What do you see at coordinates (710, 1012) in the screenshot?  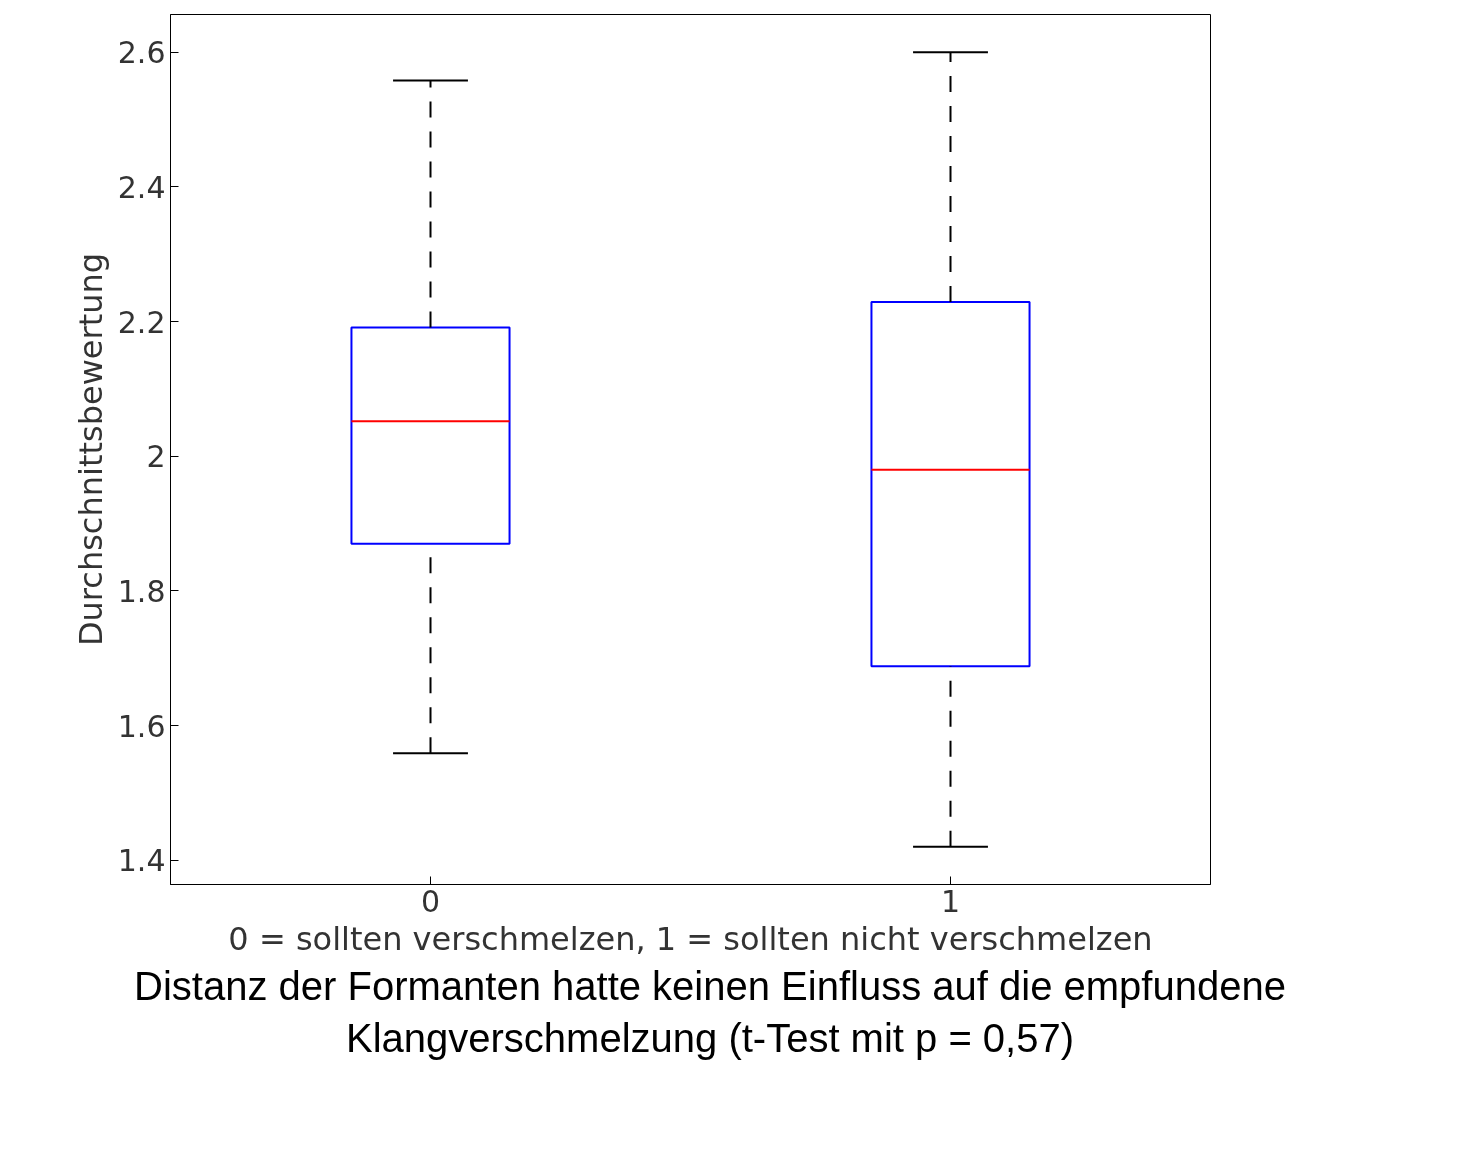 I see `text: Distanz der Formanten hatte keinen Einfluss auf die empfundene Klangverschmelzung (t-Test mit p = 0,57)` at bounding box center [710, 1012].